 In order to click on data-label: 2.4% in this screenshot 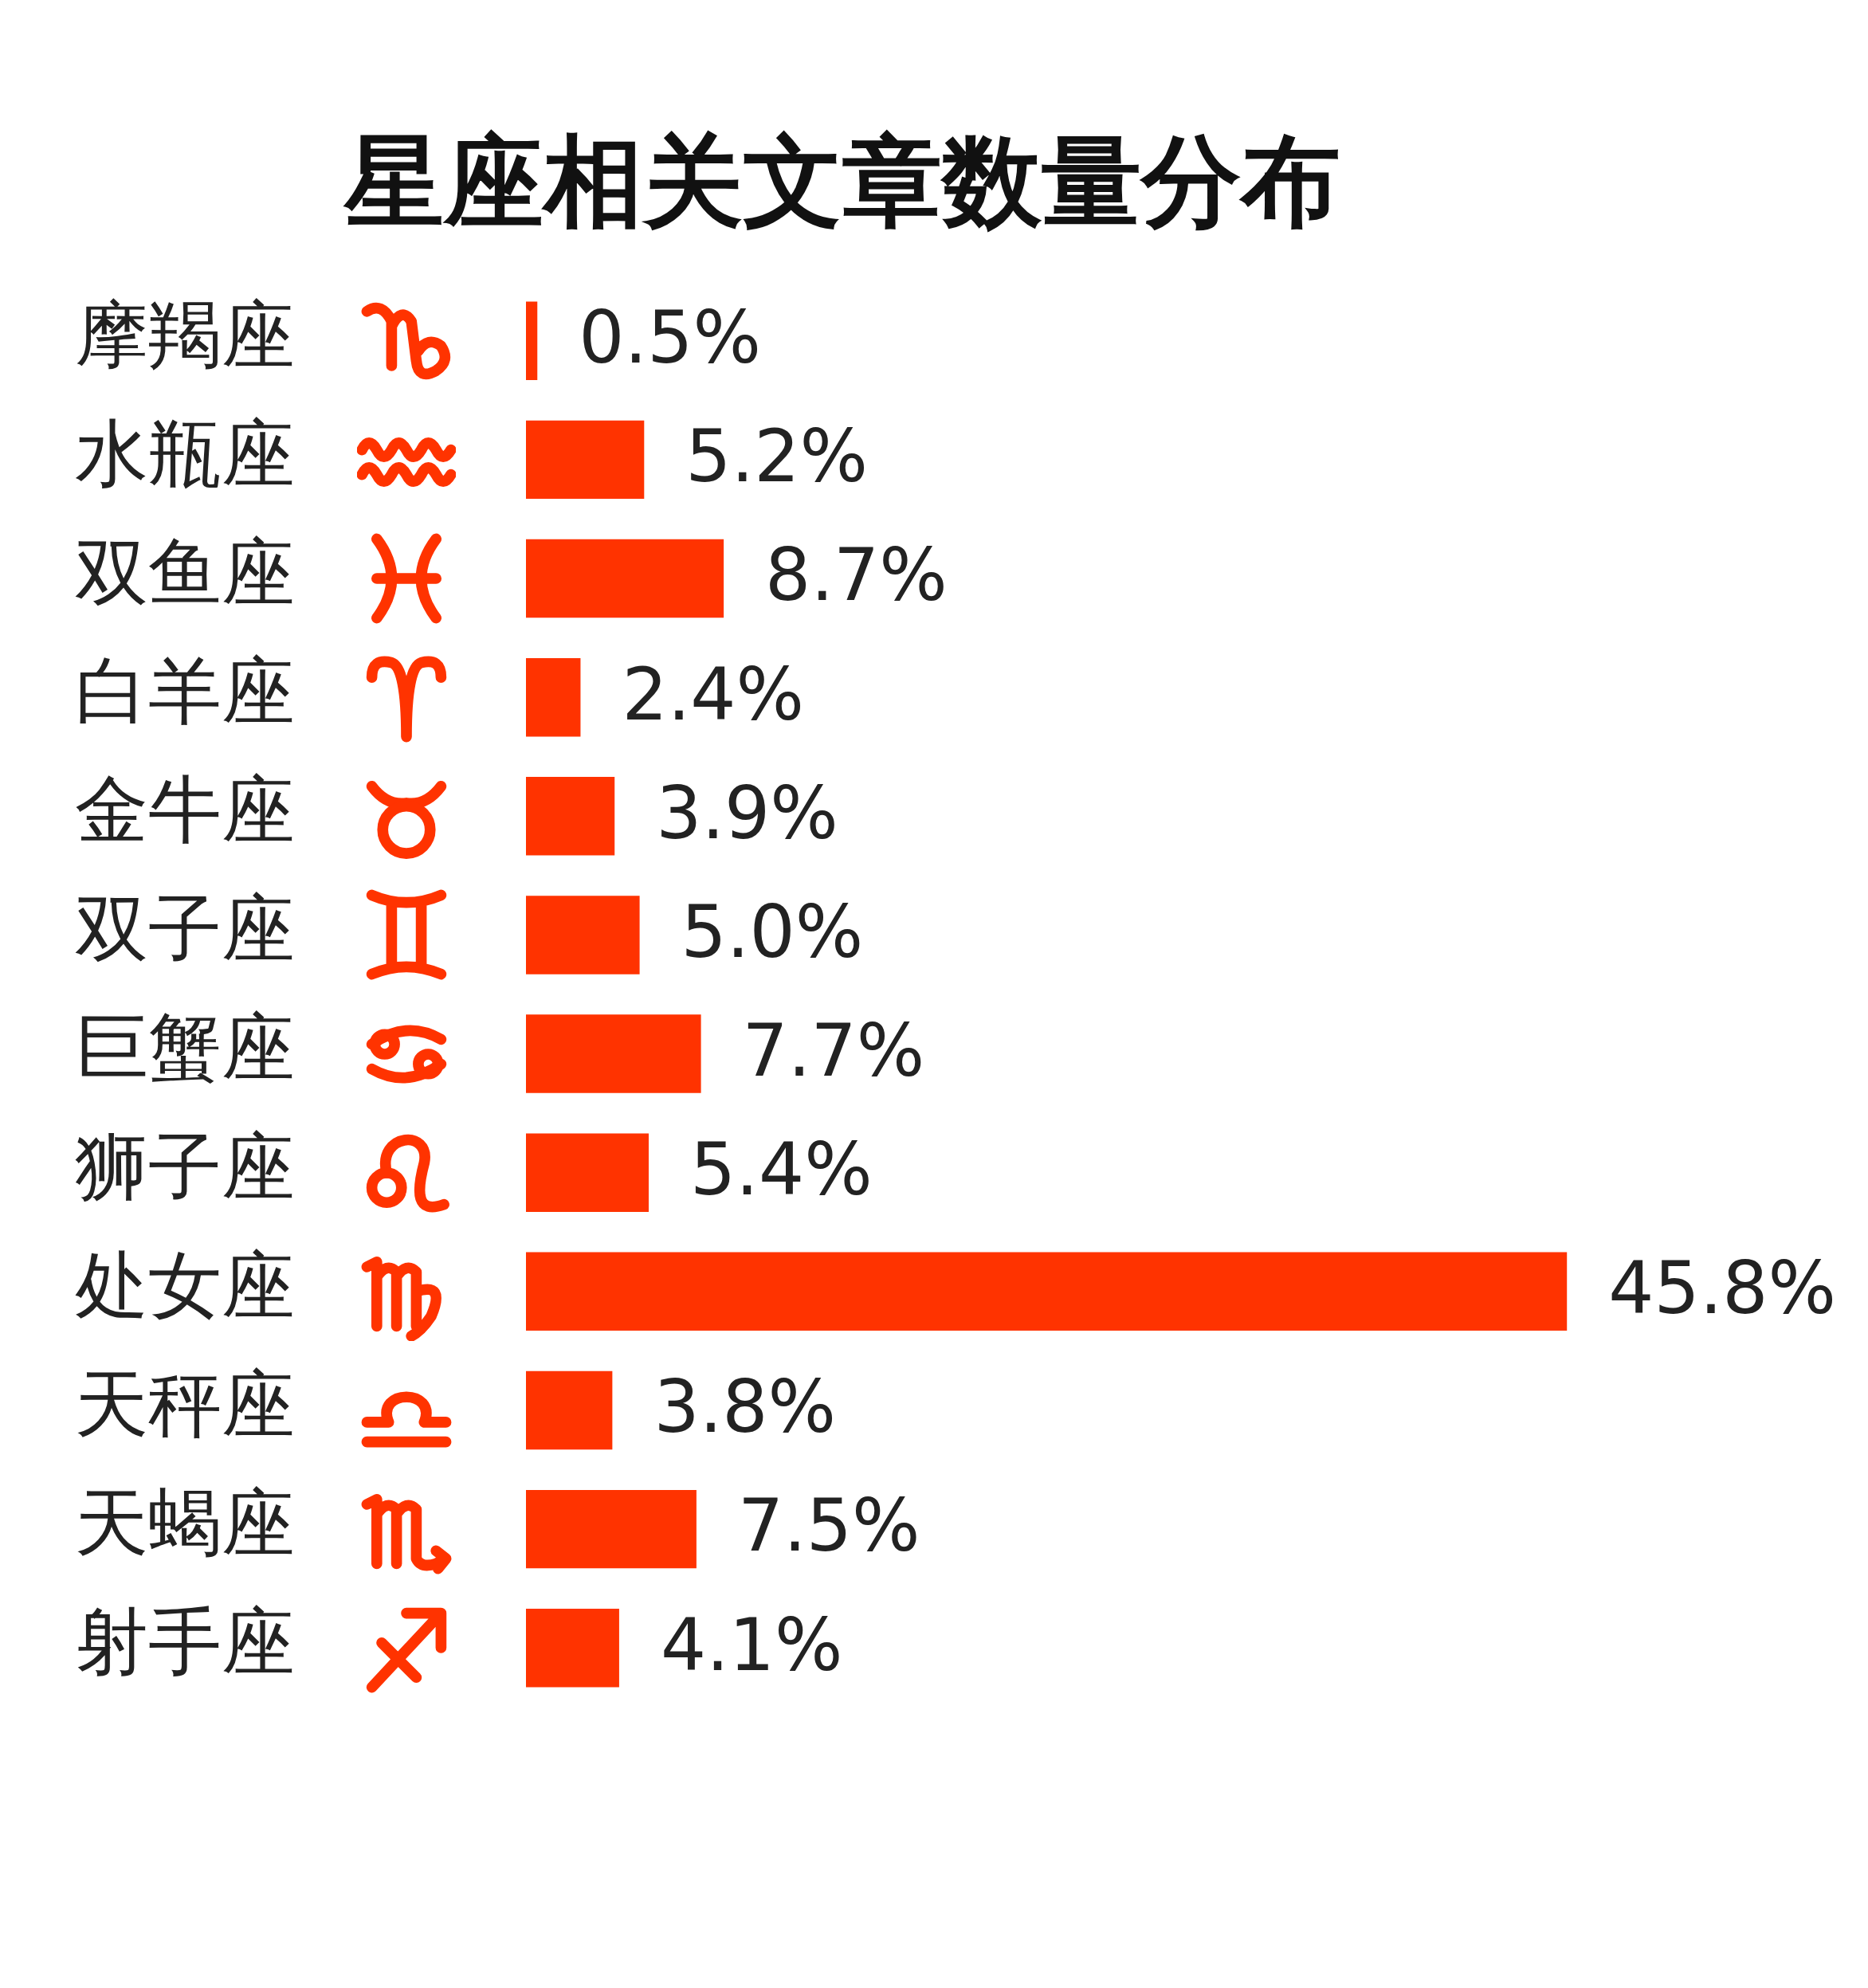, I will do `click(713, 694)`.